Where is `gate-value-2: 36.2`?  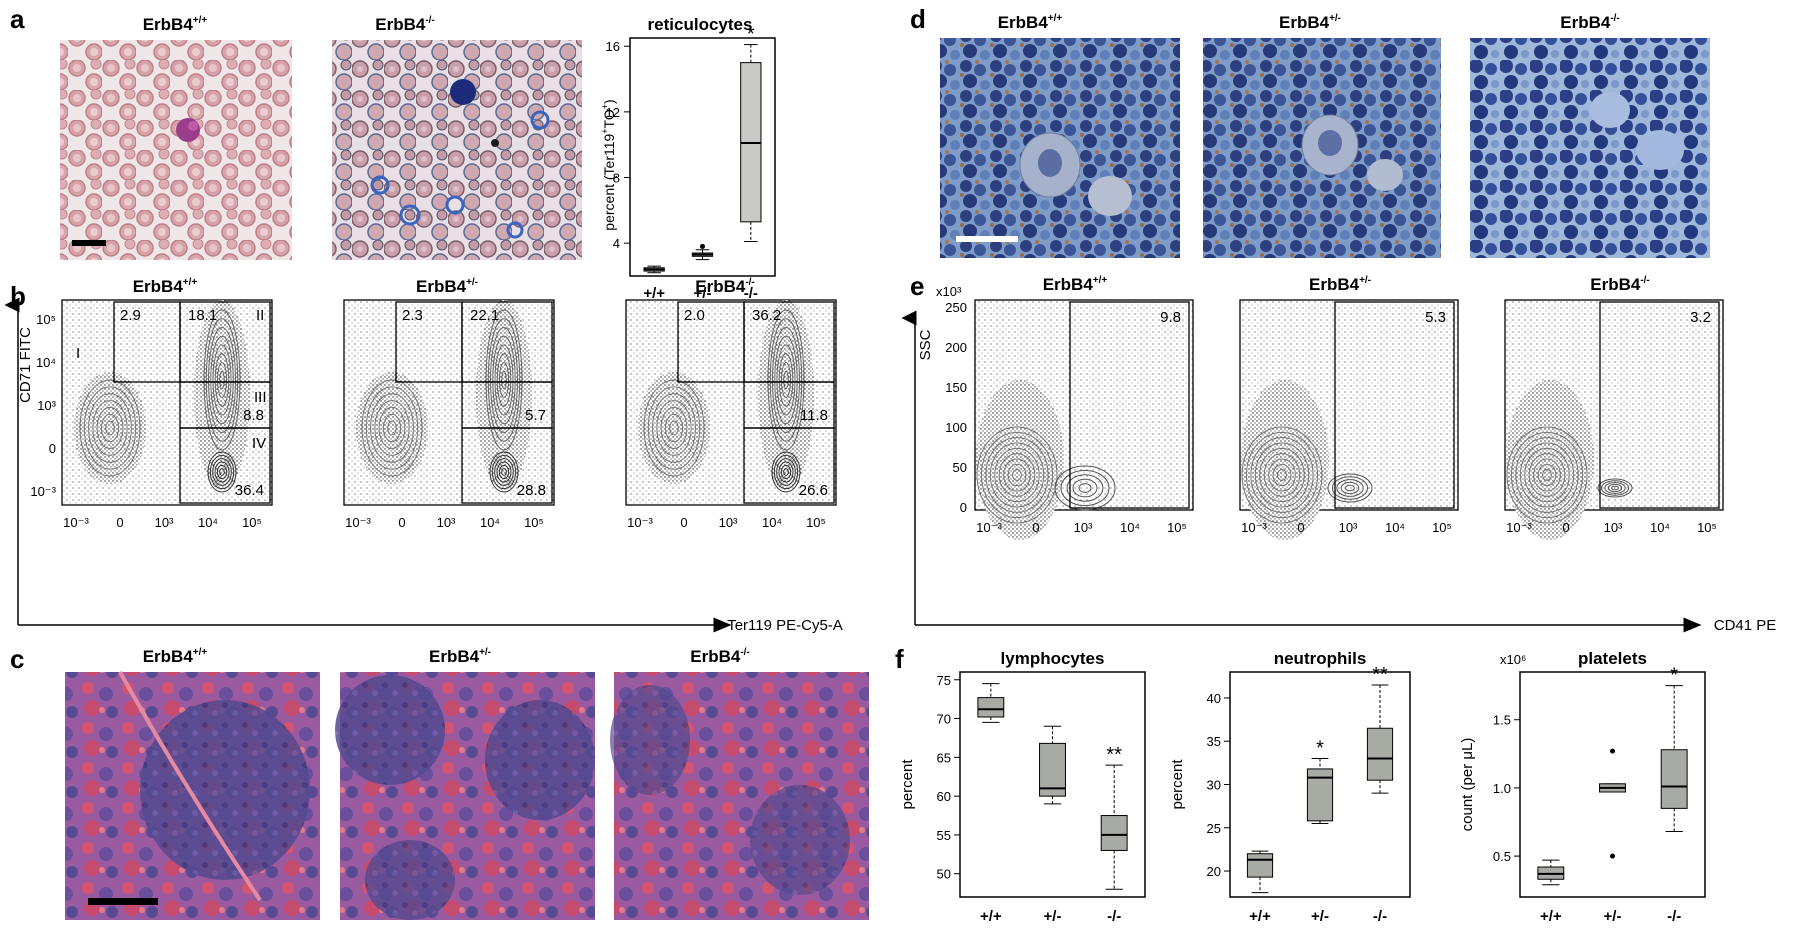
gate-value-2: 36.2 is located at coordinates (766, 315).